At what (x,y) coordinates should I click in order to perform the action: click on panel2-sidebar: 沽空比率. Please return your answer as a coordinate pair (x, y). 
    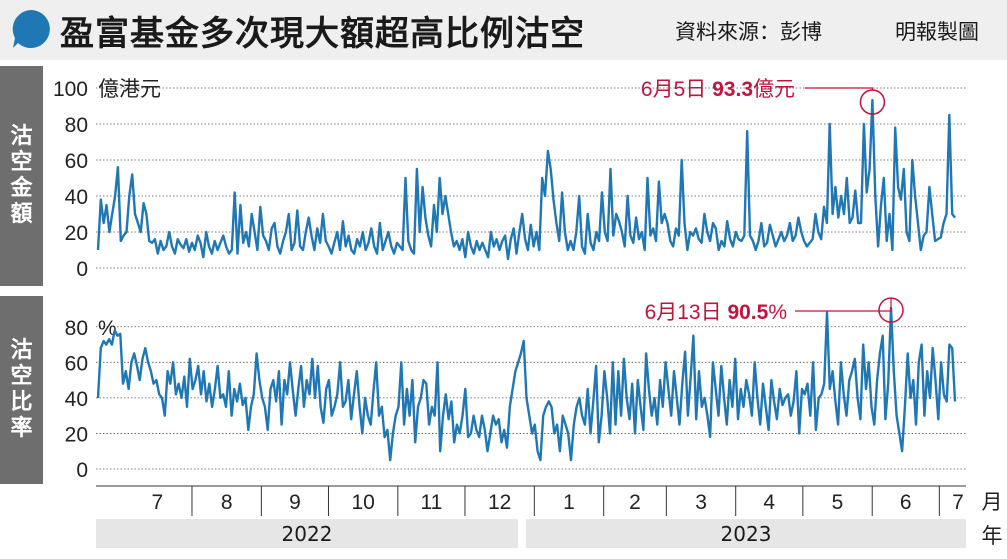
    Looking at the image, I should click on (21, 390).